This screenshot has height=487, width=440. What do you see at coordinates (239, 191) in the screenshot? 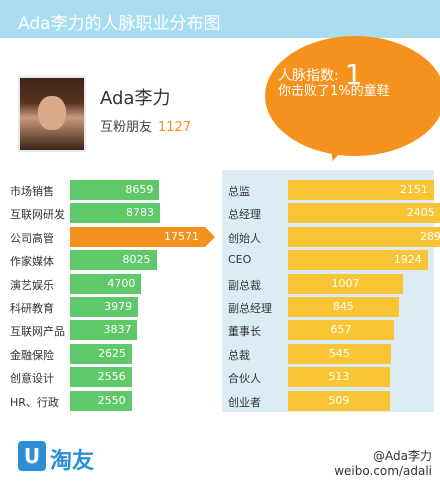
I see `position-label: 总监` at bounding box center [239, 191].